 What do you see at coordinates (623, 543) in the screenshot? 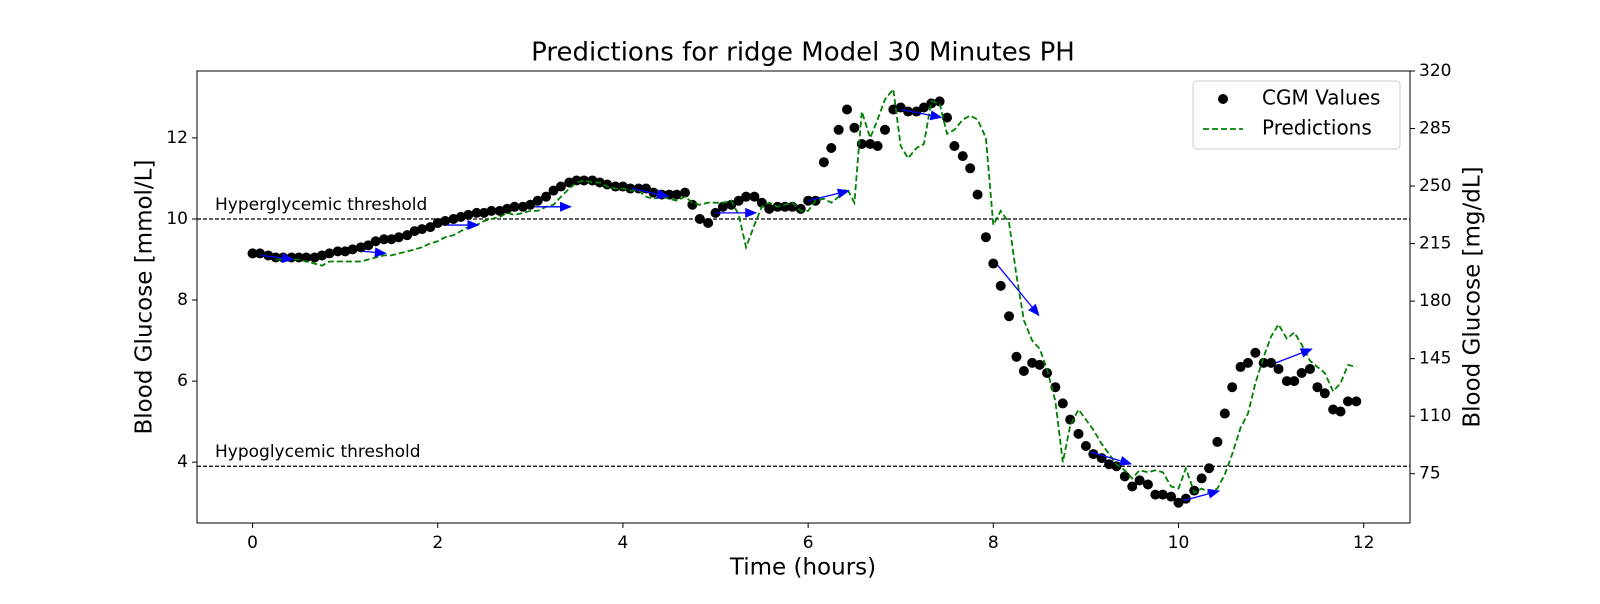
I see `x-tick-label: 4` at bounding box center [623, 543].